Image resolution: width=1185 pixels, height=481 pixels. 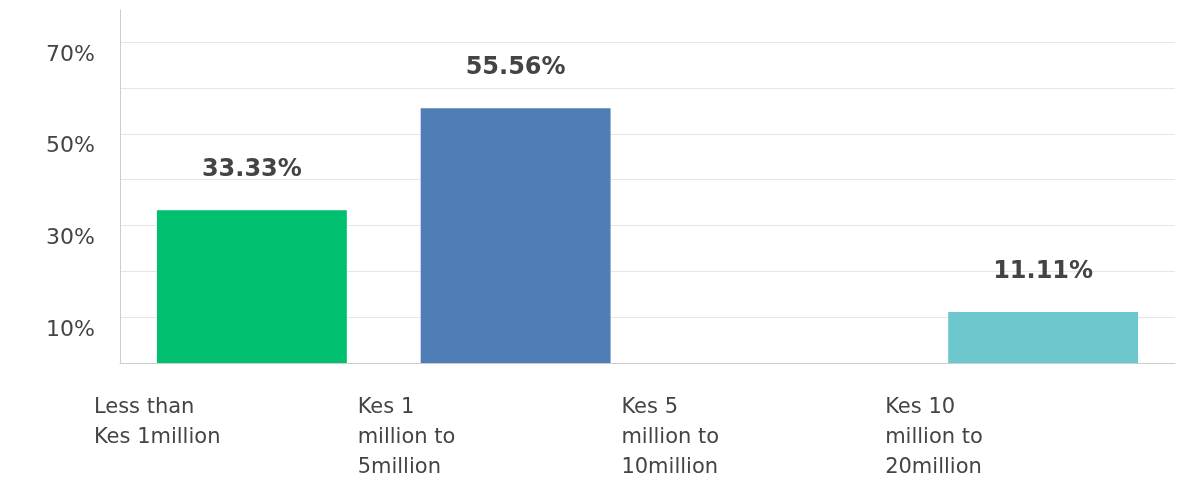 I want to click on y-tick-label: 10%, so click(x=70, y=328).